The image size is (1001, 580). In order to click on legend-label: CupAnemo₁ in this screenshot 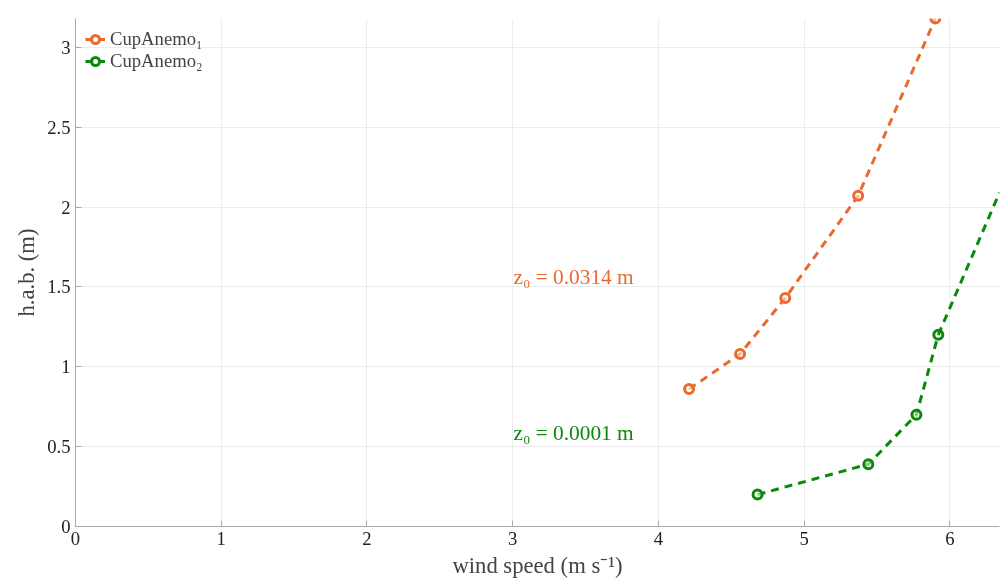, I will do `click(156, 39)`.